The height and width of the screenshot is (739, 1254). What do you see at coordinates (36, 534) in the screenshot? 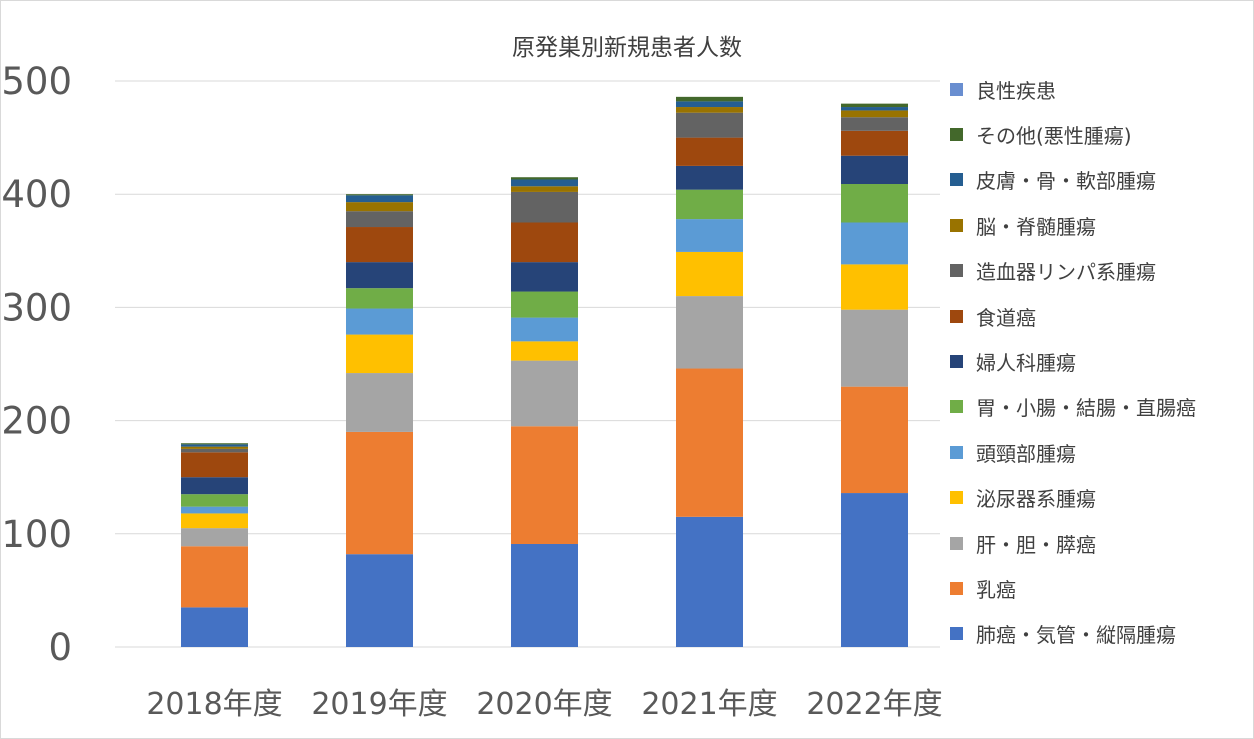
I see `y-tick-label: 100` at bounding box center [36, 534].